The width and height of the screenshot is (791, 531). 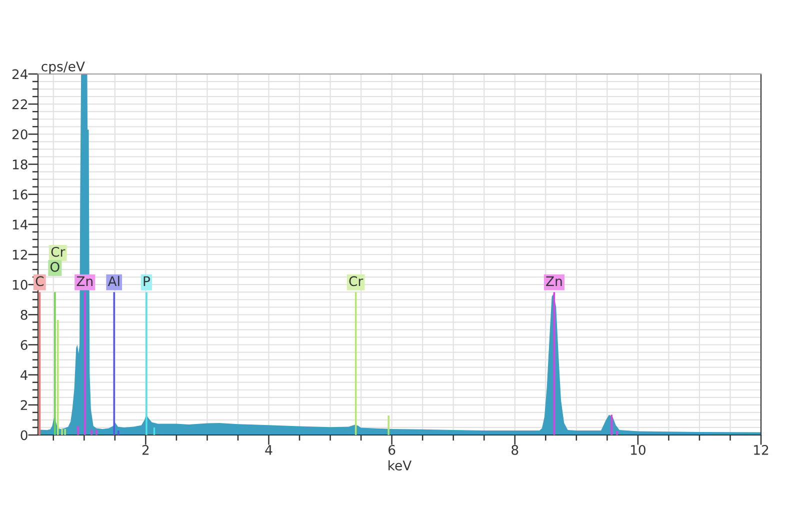 I want to click on y-tick-label: 22, so click(x=19, y=104).